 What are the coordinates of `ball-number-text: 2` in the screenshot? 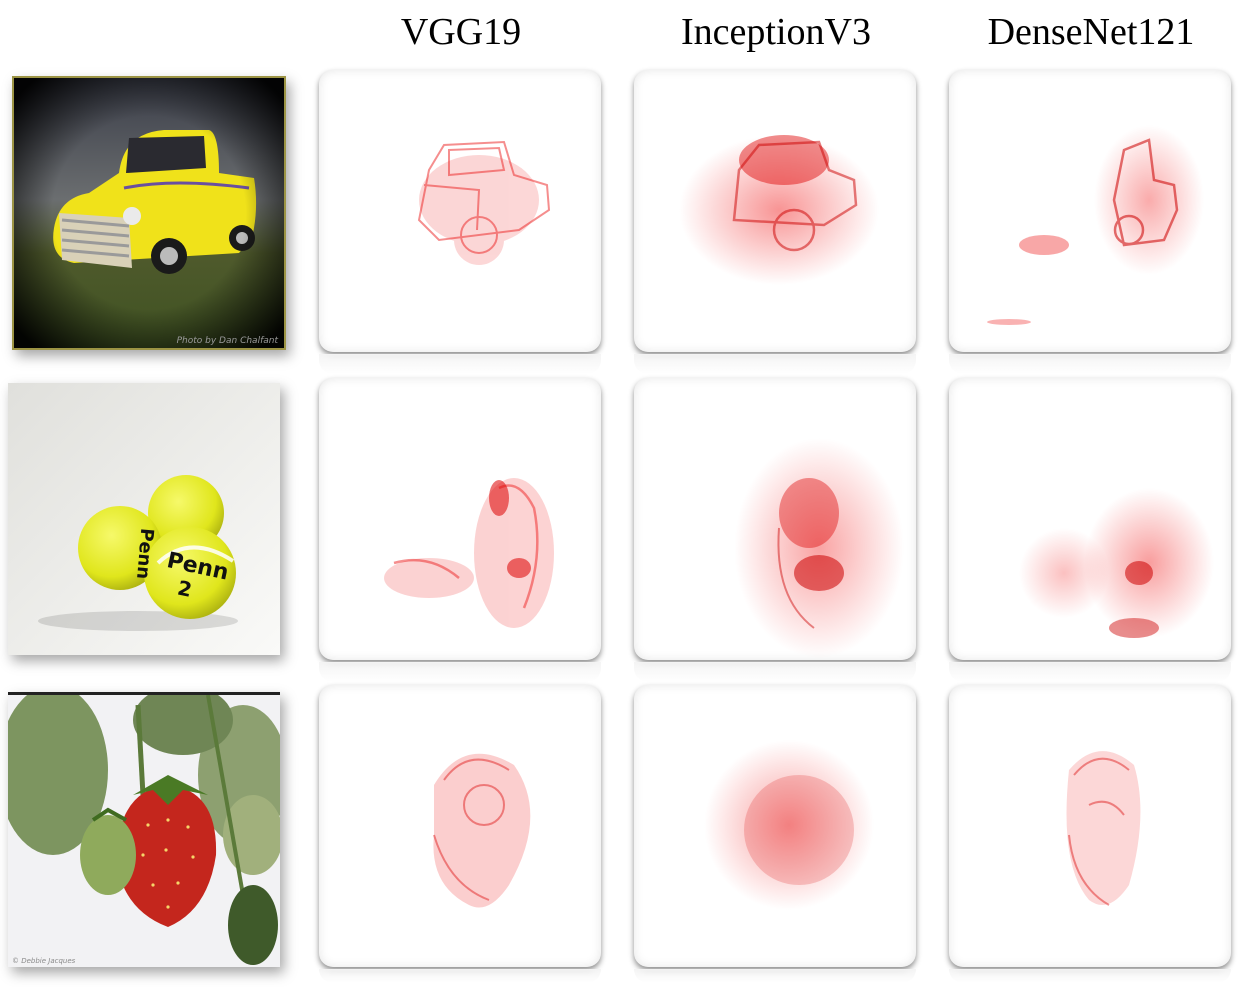 It's located at (184, 589).